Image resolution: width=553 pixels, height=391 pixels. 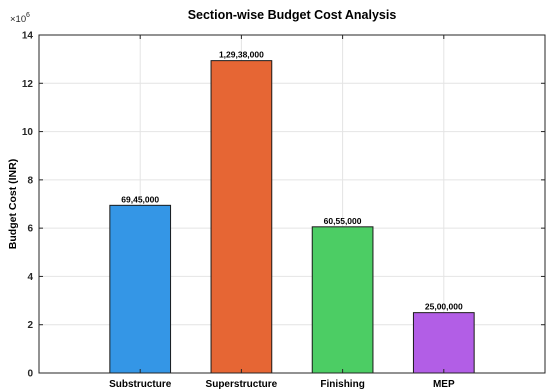 What do you see at coordinates (140, 199) in the screenshot?
I see `bar-value-label: 69,45,000` at bounding box center [140, 199].